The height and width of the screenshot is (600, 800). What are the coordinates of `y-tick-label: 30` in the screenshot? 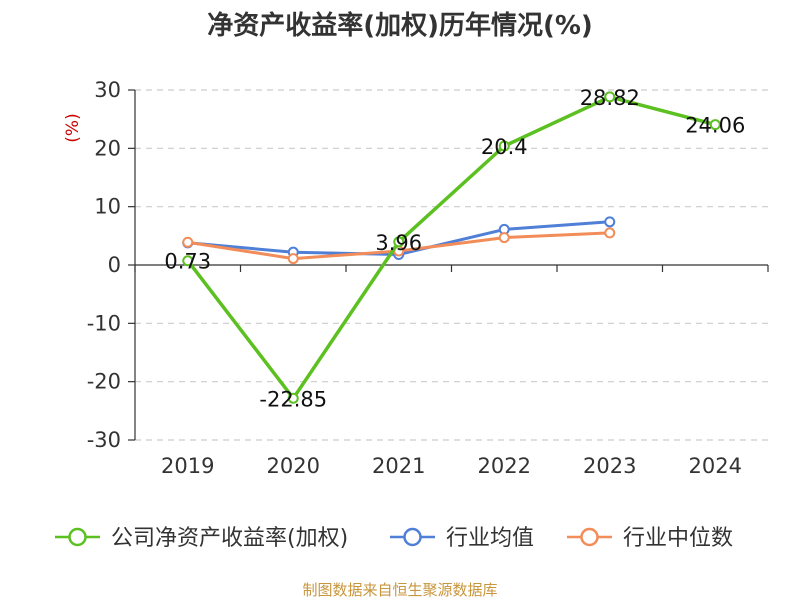 It's located at (107, 90).